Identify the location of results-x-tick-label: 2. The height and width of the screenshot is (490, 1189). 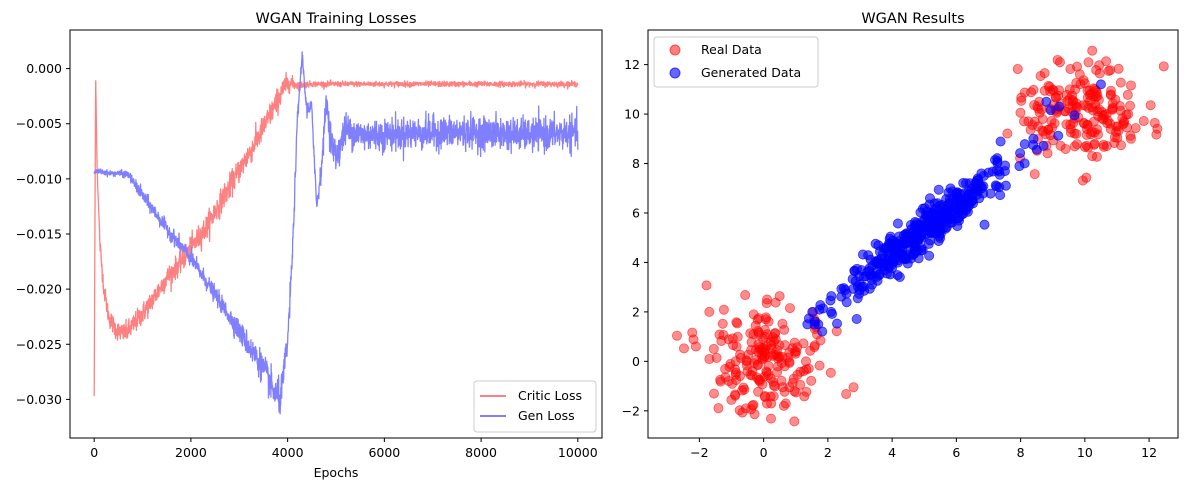
(828, 452).